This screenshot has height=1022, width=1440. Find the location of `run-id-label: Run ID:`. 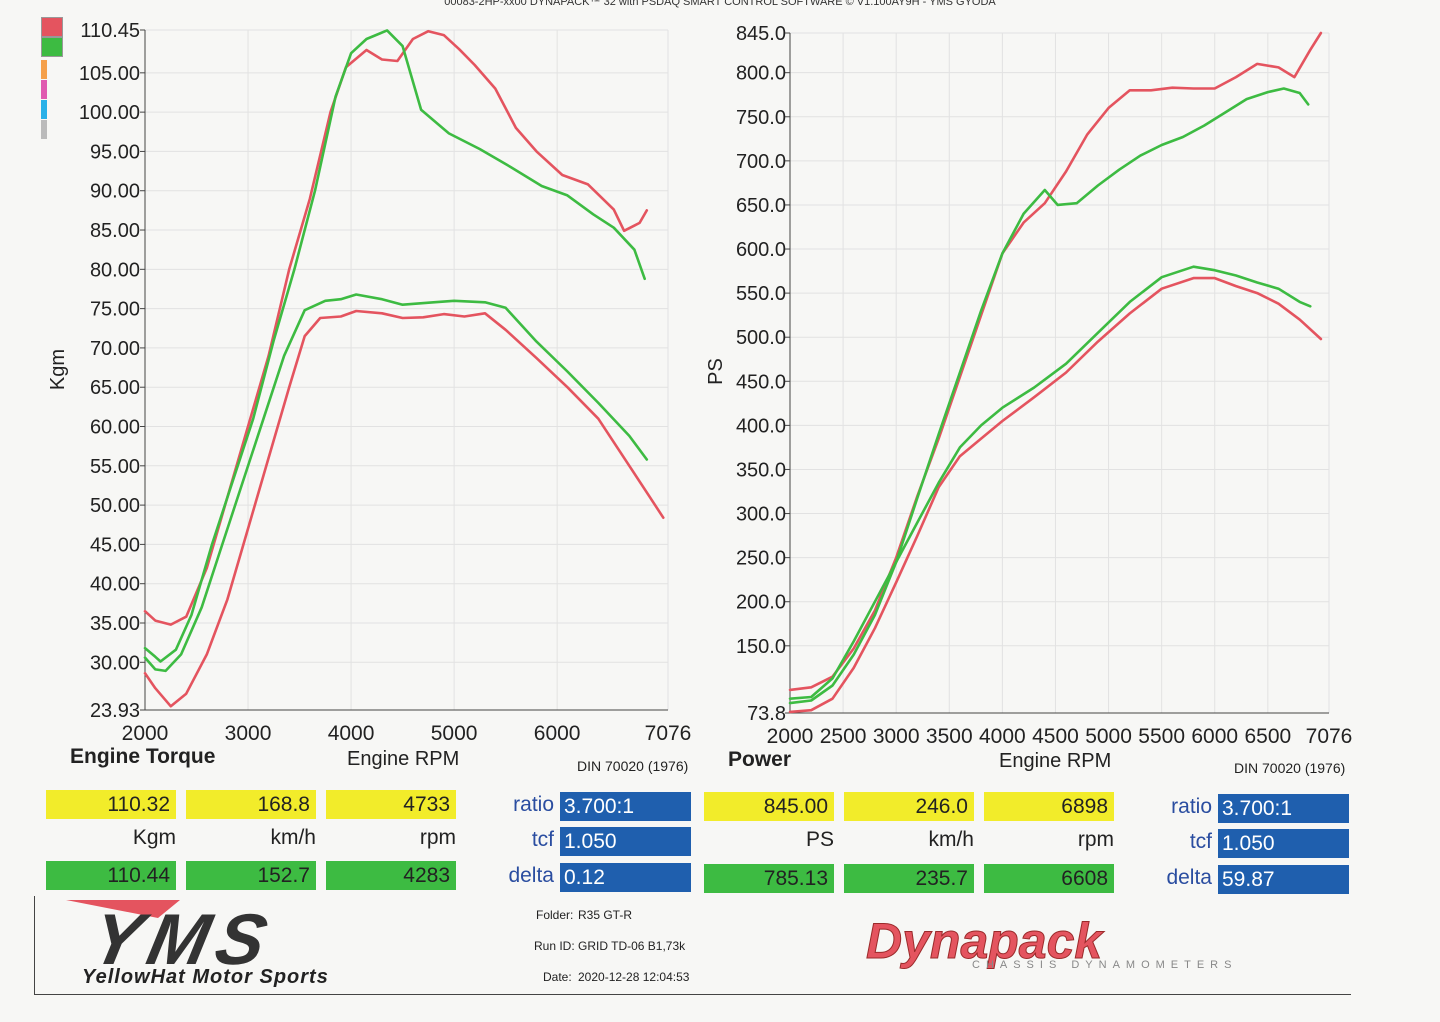

run-id-label: Run ID: is located at coordinates (554, 946).